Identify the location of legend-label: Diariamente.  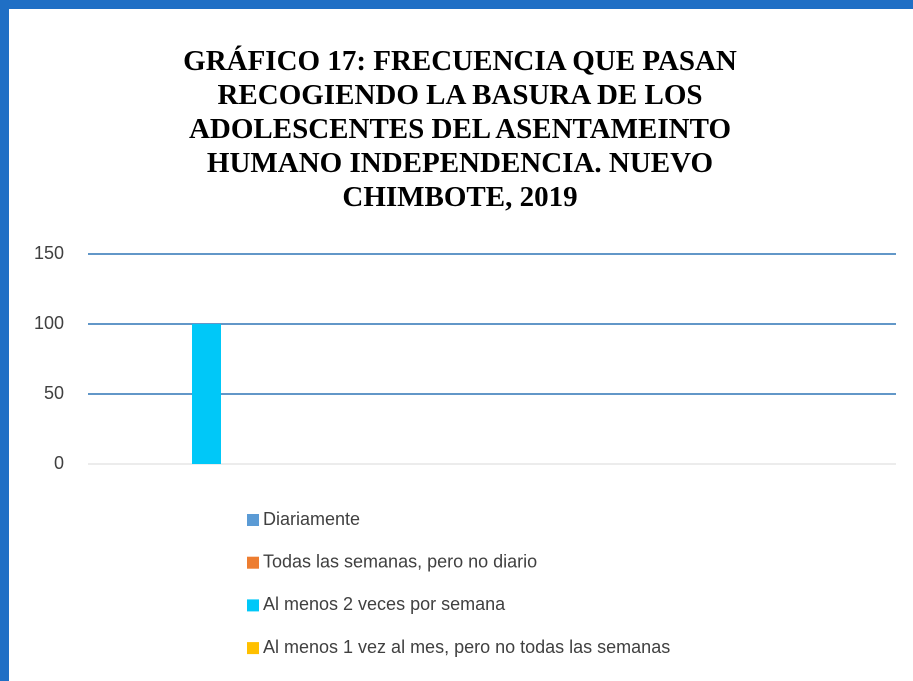
(311, 519).